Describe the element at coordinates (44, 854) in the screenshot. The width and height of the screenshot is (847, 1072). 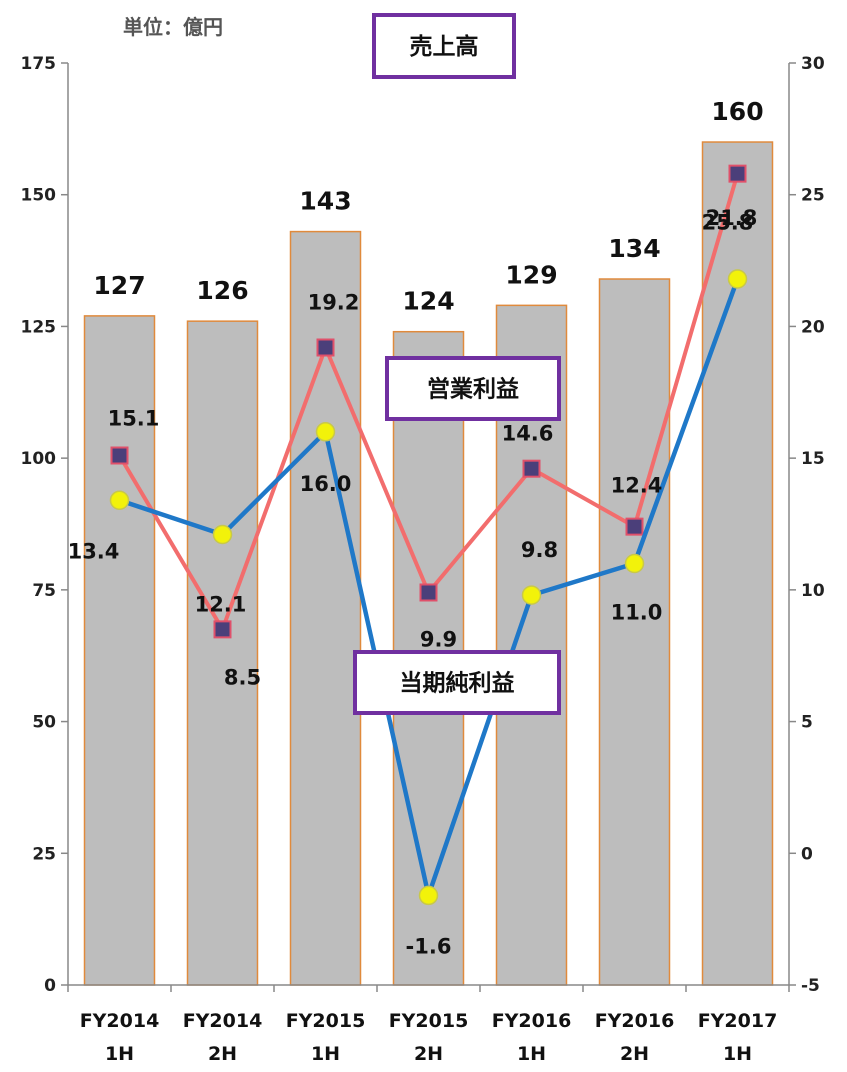
I see `left-tick-label: 25` at that location.